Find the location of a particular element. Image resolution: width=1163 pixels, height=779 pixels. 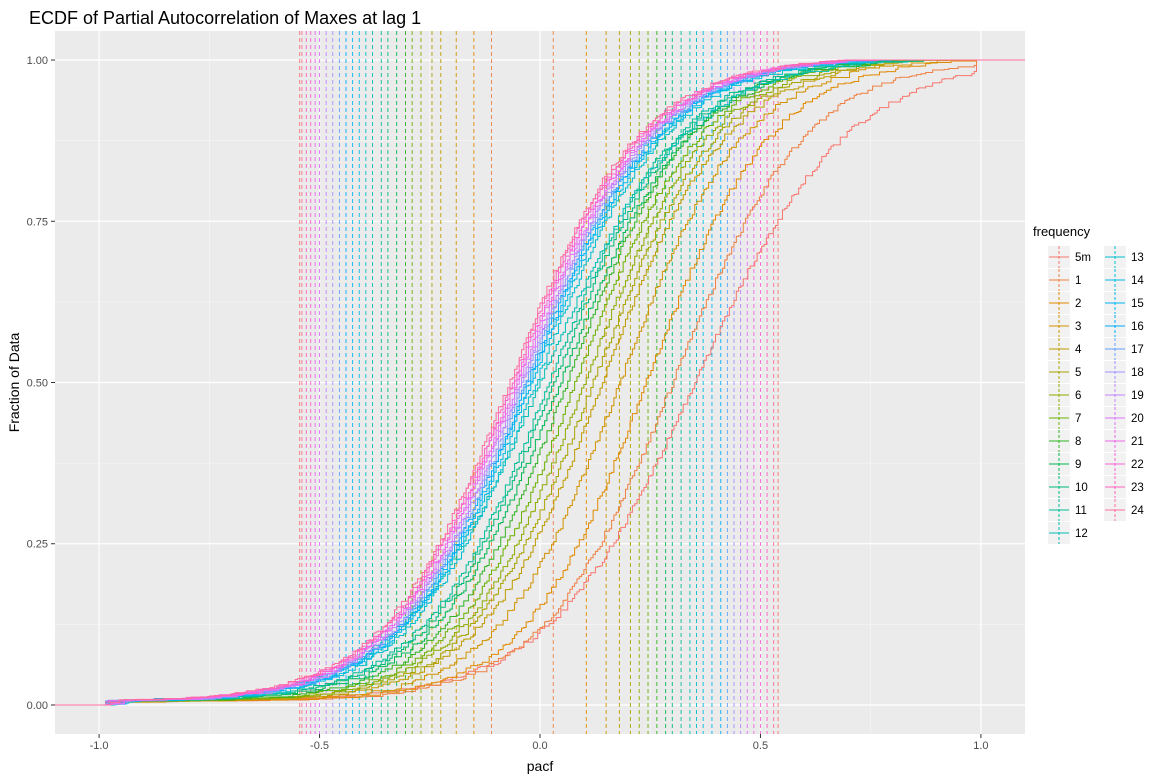

legend-item-12: 12 is located at coordinates (1068, 533).